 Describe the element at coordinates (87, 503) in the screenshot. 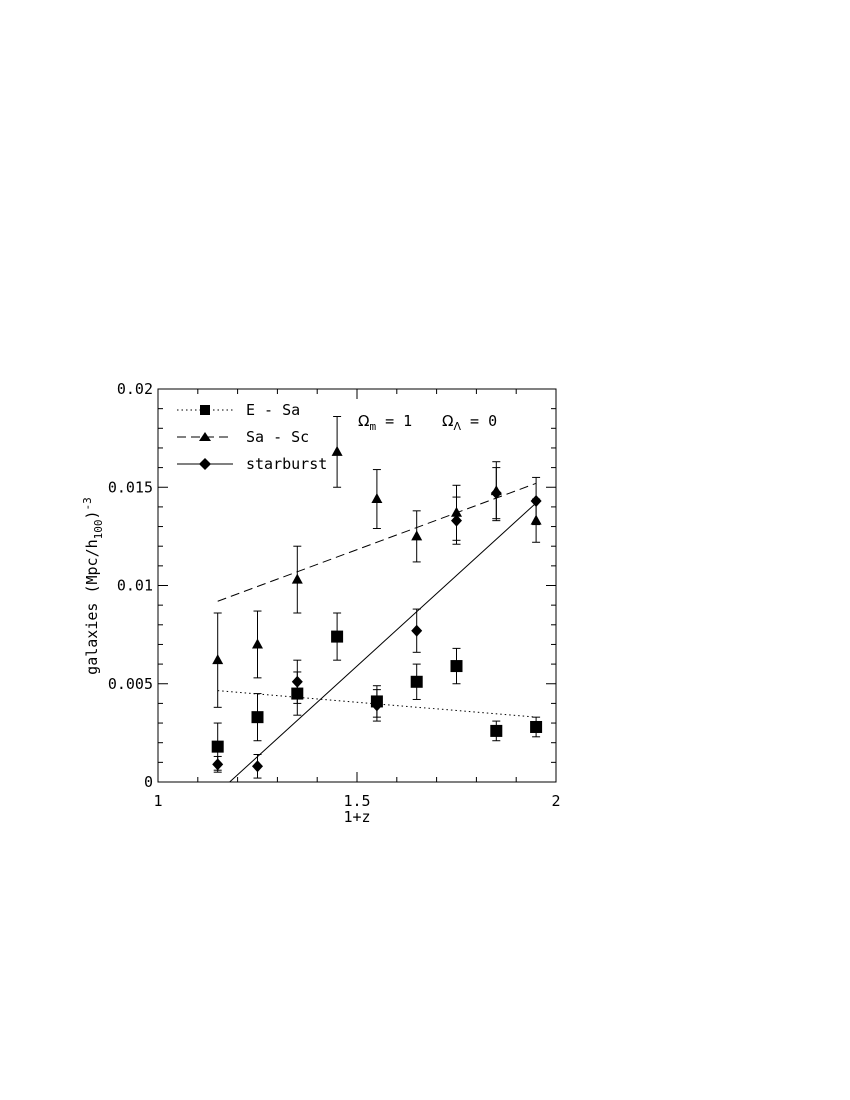

I see `y-axis-label-sup: -3` at that location.